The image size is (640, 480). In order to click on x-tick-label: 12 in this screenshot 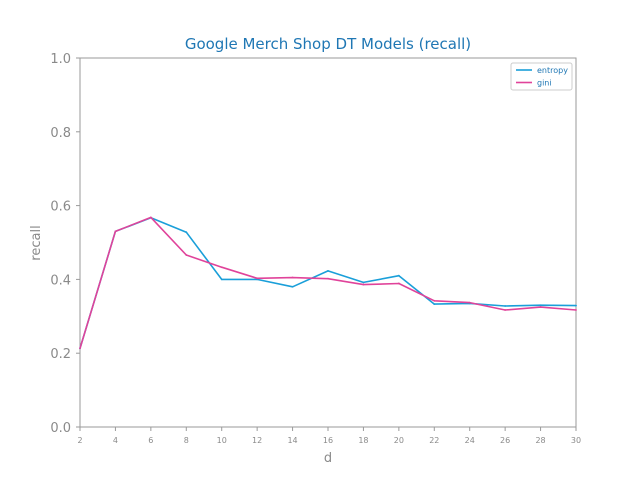, I will do `click(257, 440)`.